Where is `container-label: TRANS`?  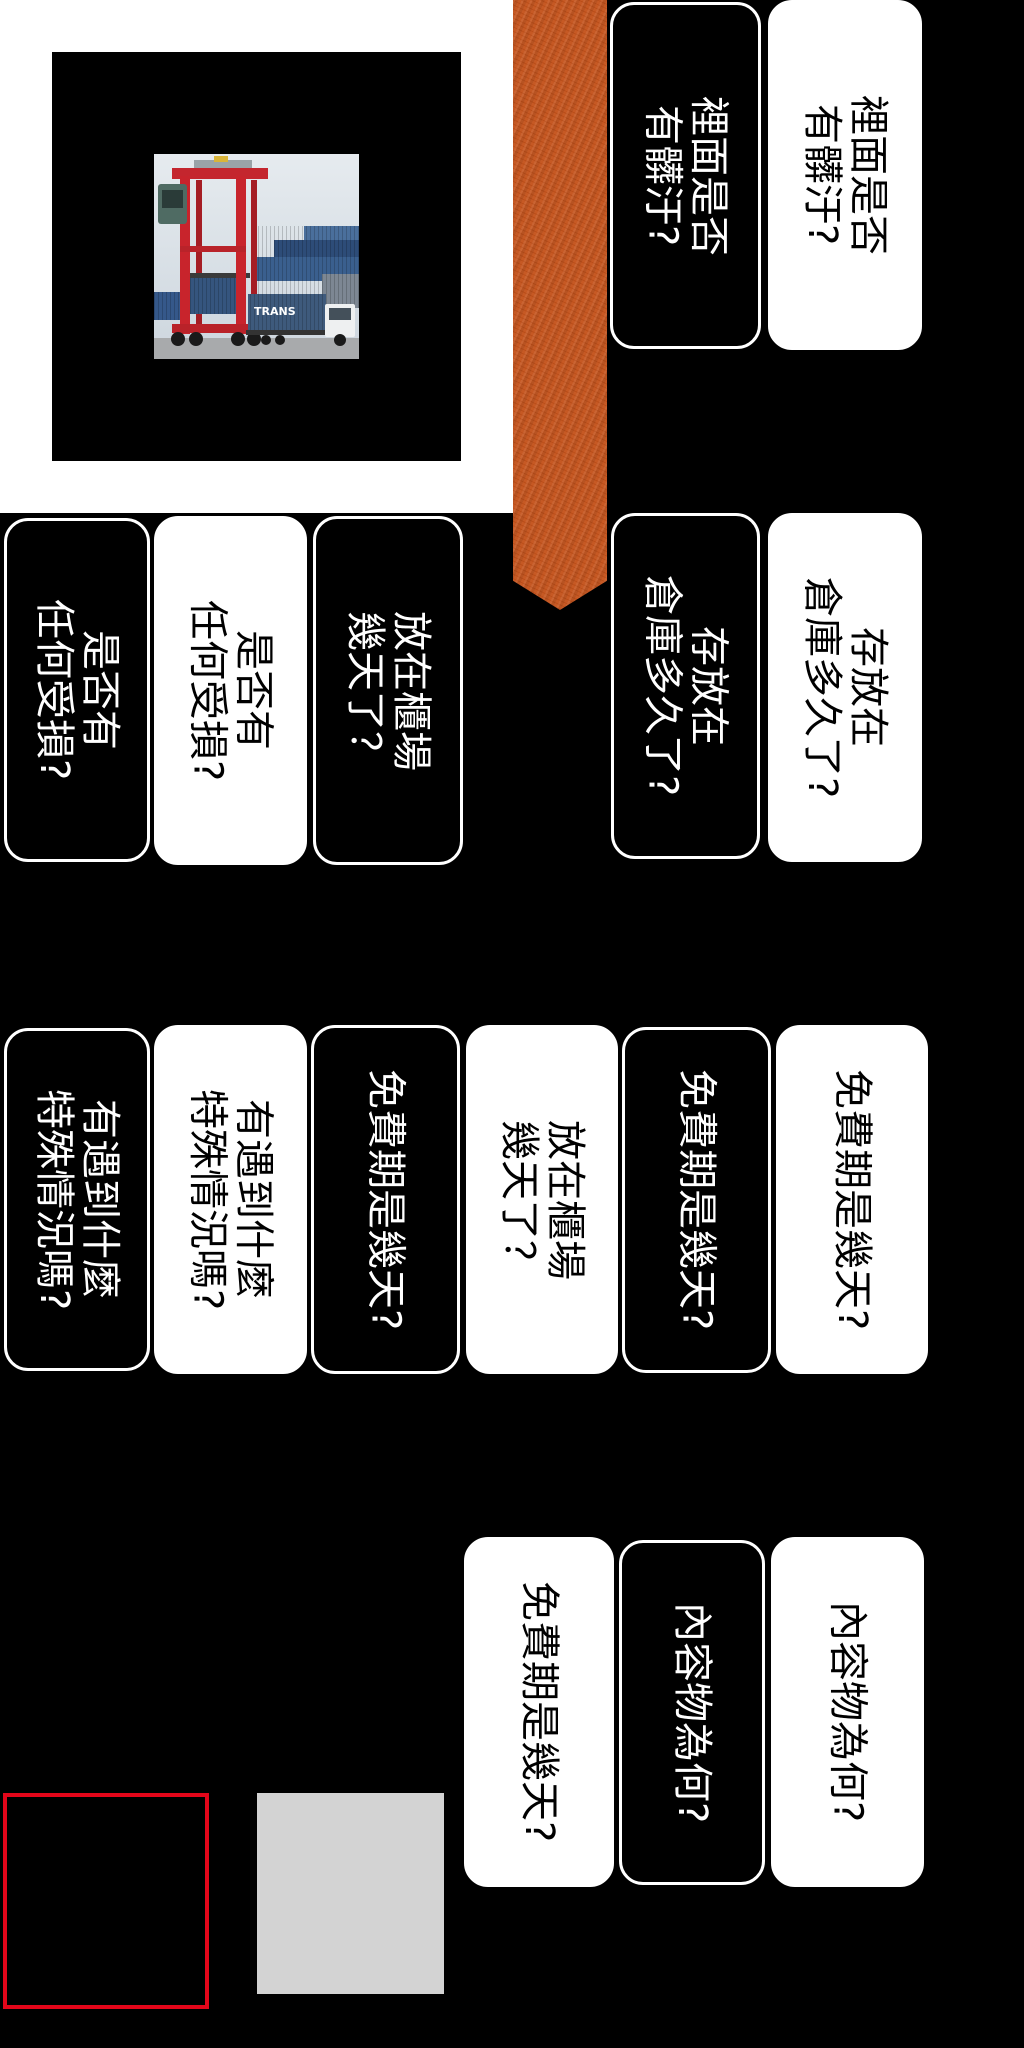 container-label: TRANS is located at coordinates (275, 311).